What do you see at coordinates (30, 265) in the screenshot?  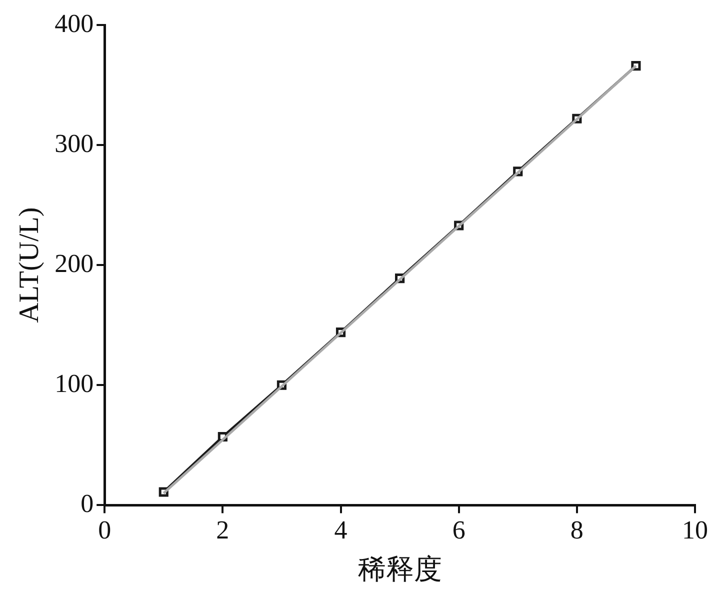 I see `y-axis-title: ALT(U/L)` at bounding box center [30, 265].